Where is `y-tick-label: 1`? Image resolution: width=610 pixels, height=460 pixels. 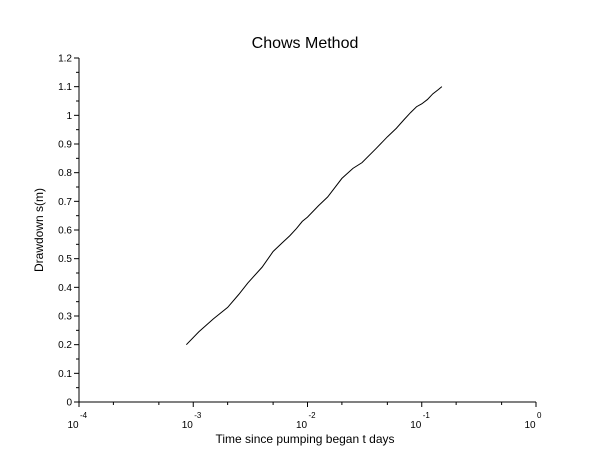
y-tick-label: 1 is located at coordinates (69, 116).